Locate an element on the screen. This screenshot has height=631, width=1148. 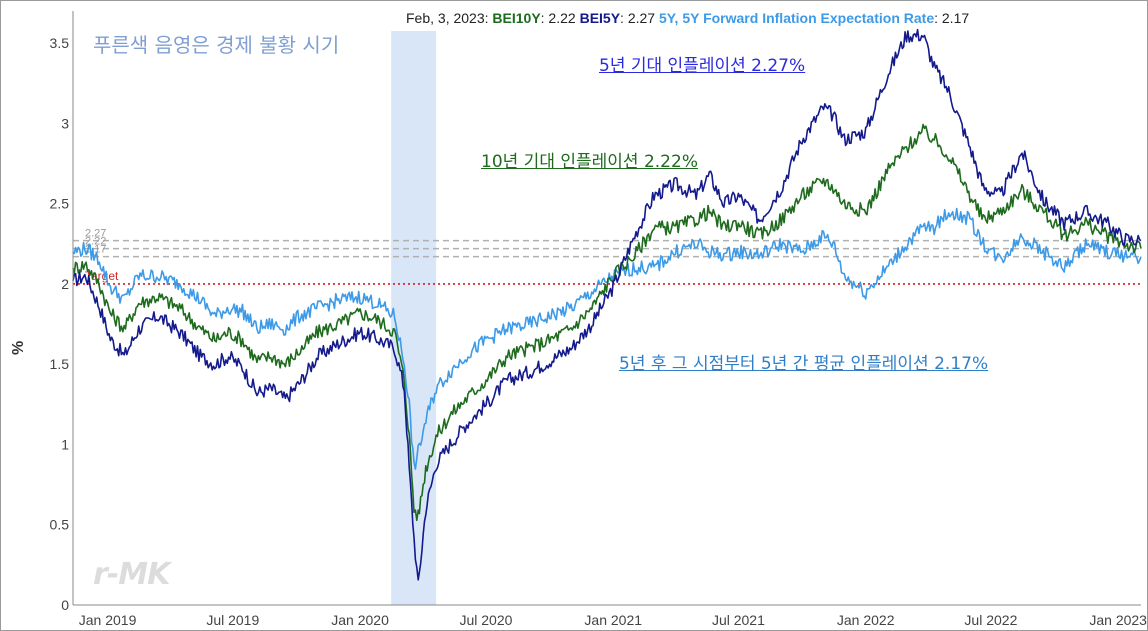
x-tick-label-4: Jan 2021 is located at coordinates (613, 620).